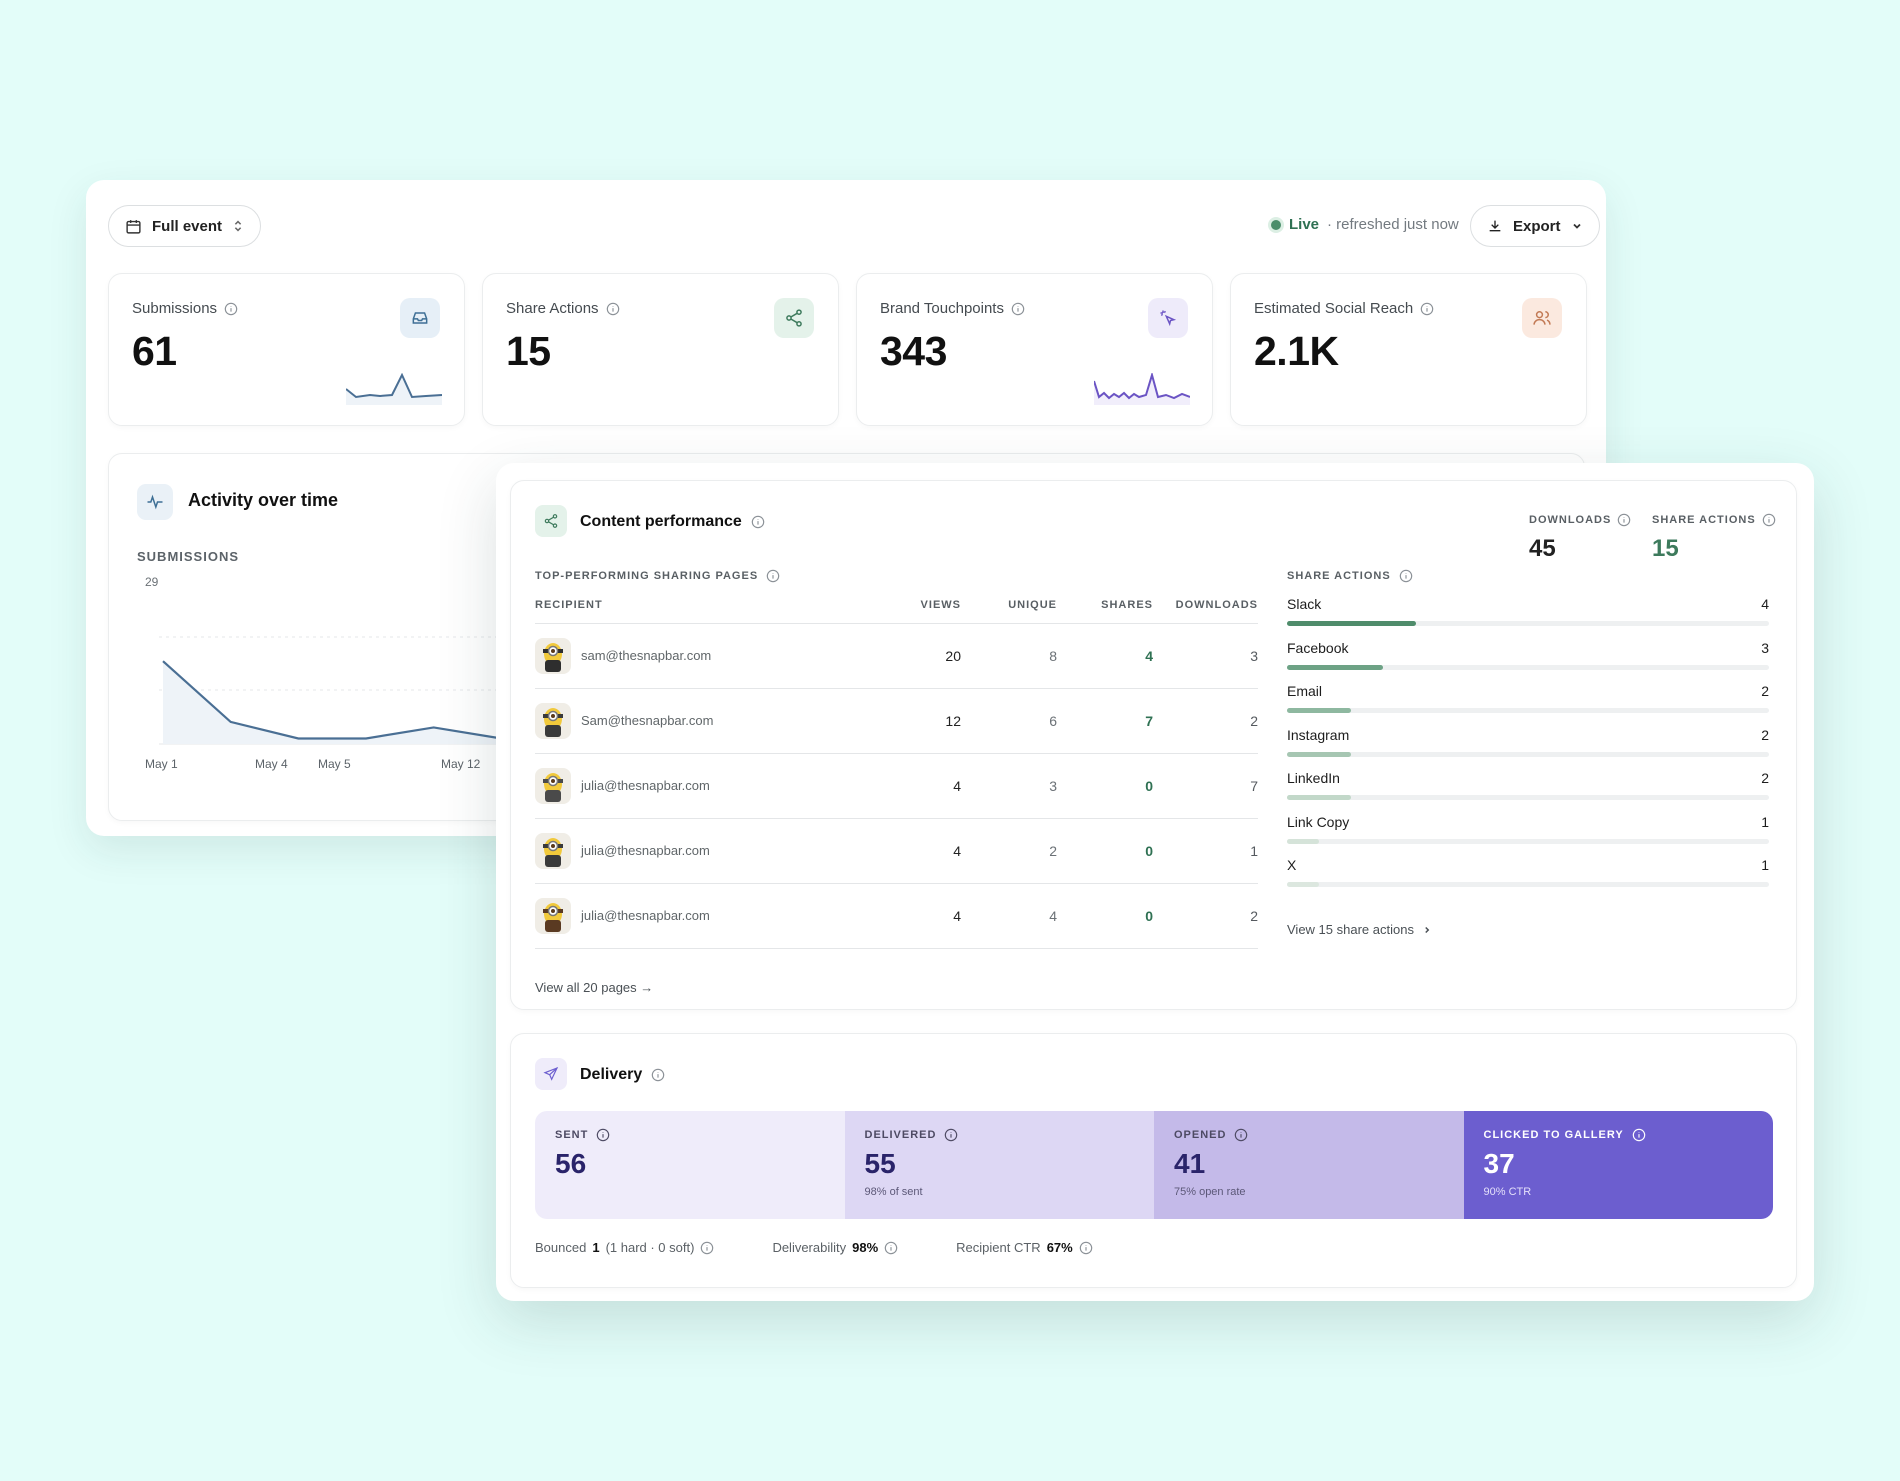 The width and height of the screenshot is (1900, 1481). Describe the element at coordinates (660, 349) in the screenshot. I see `metric-card-share-actions: Share Actions 15` at that location.